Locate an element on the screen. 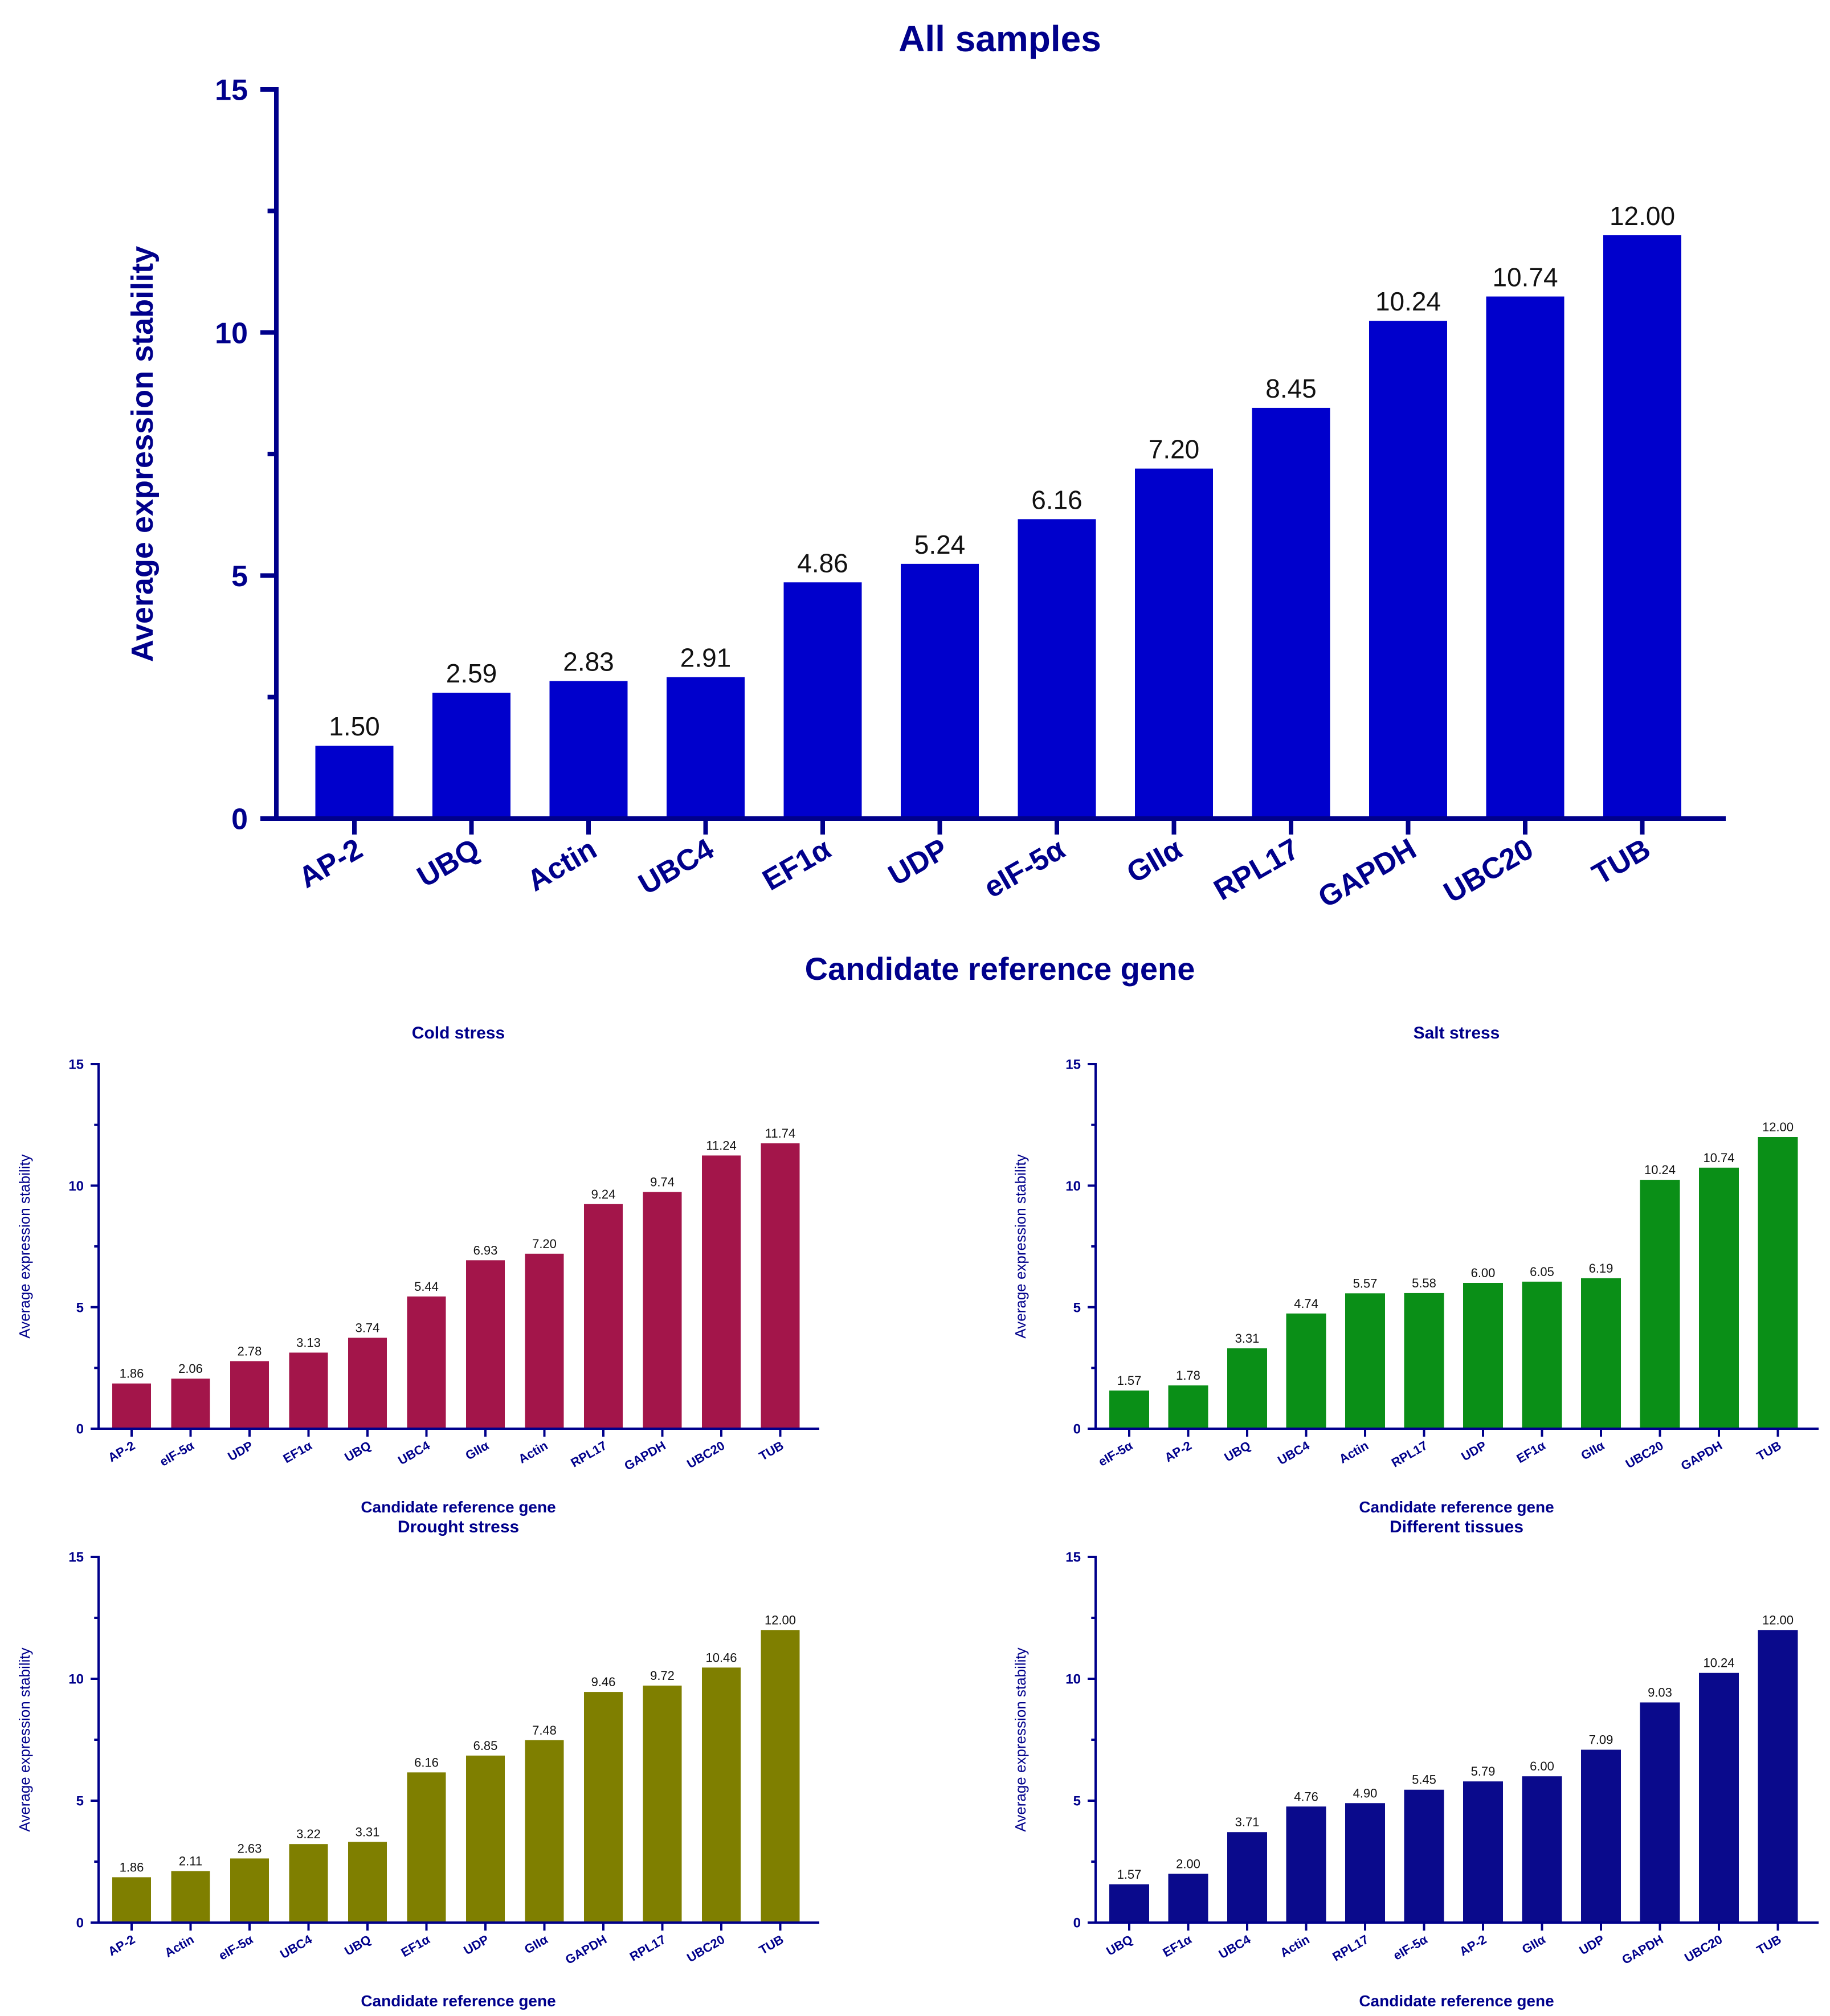 Image resolution: width=1830 pixels, height=2016 pixels. bar-value-label: 7.20 is located at coordinates (544, 1244).